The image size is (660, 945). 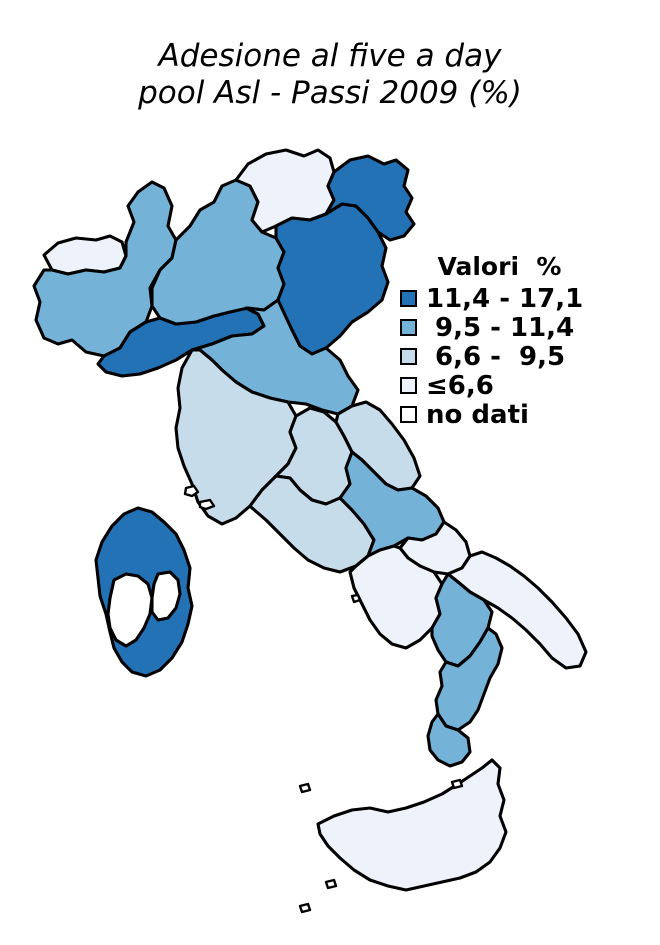 What do you see at coordinates (412, 825) in the screenshot?
I see `region-sicilia` at bounding box center [412, 825].